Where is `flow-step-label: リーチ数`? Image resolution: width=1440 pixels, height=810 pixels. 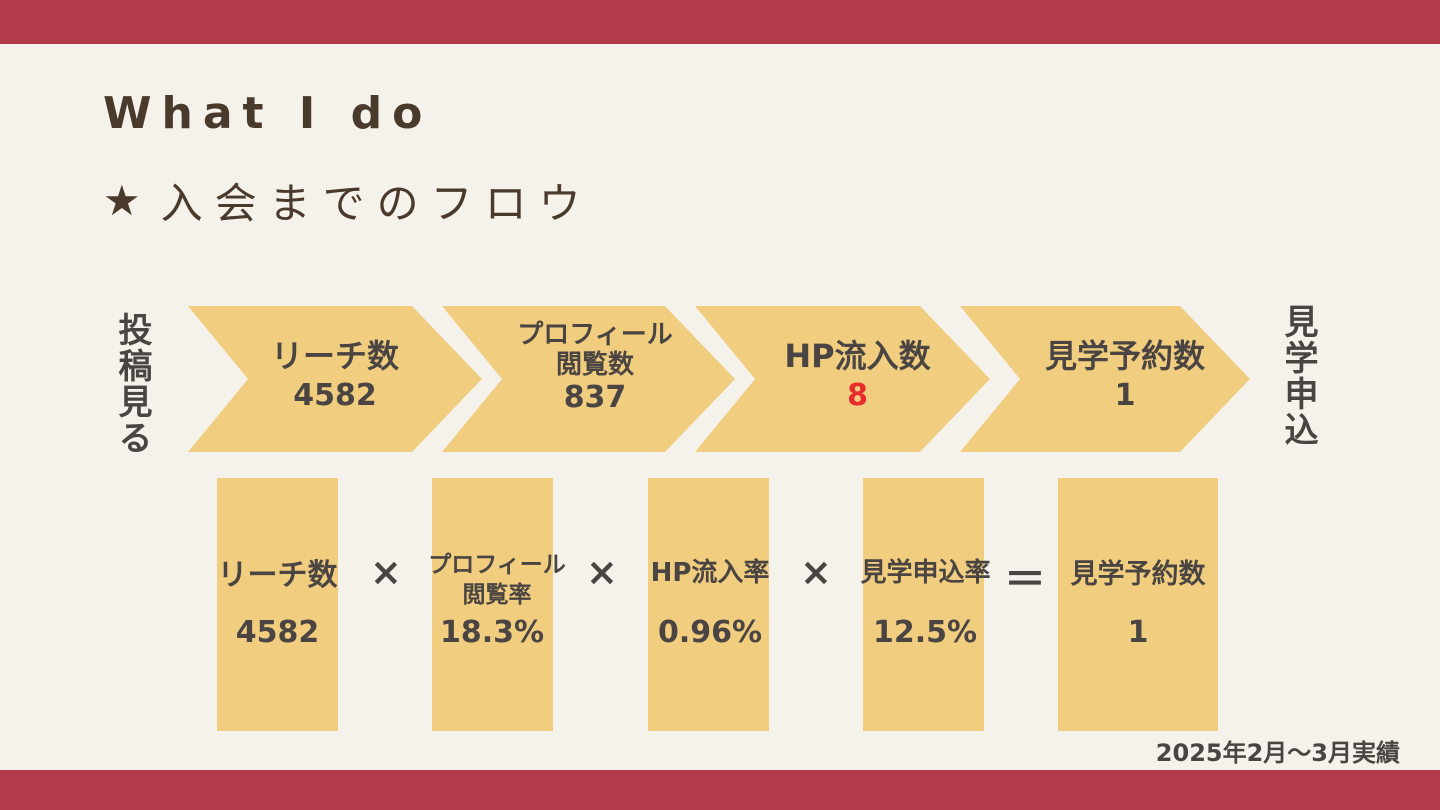
flow-step-label: リーチ数 is located at coordinates (334, 356).